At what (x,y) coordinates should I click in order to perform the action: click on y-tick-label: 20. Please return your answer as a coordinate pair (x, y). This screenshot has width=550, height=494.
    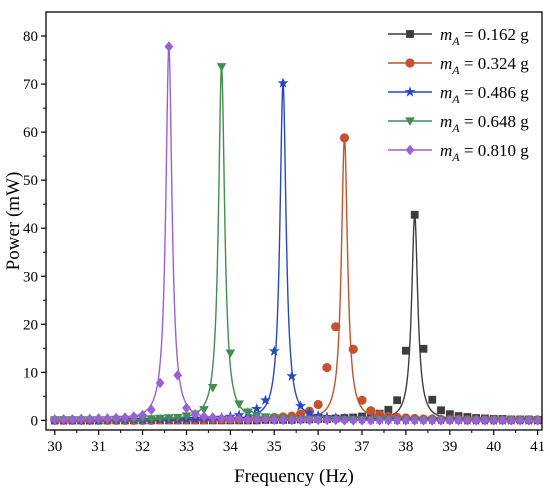
    Looking at the image, I should click on (30, 325).